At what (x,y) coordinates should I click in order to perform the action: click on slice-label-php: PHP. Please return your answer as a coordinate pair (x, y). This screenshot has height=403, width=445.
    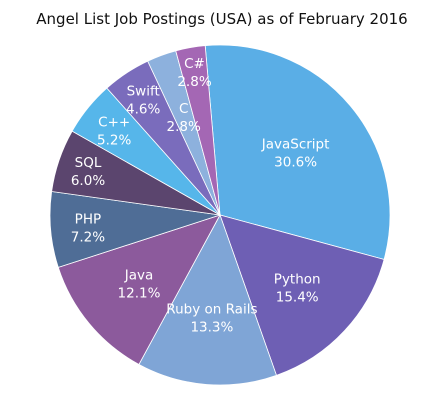
    Looking at the image, I should click on (88, 220).